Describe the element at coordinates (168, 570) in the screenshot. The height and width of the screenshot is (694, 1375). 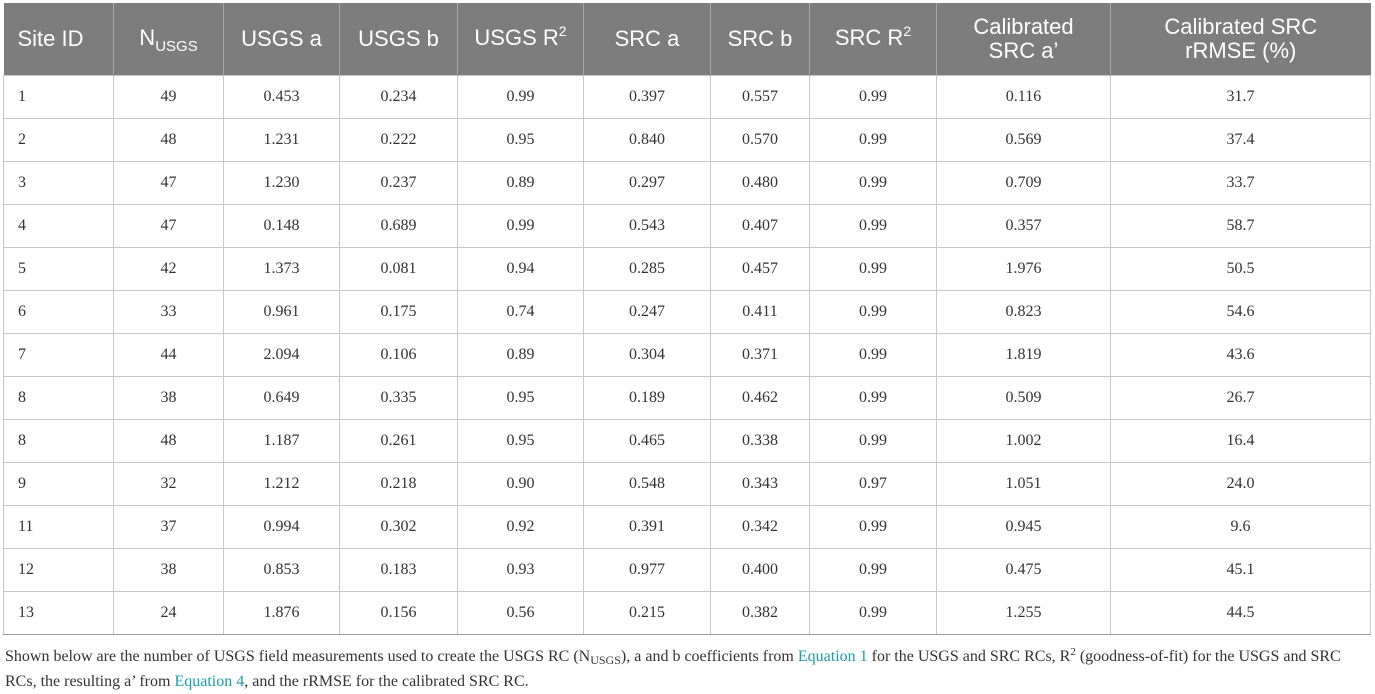
I see `cell-n: 38` at that location.